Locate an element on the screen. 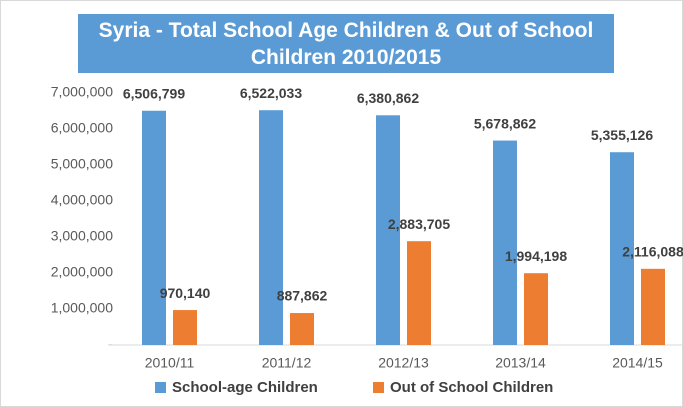 The height and width of the screenshot is (407, 683). y-tick-label: 1,000,000 is located at coordinates (82, 308).